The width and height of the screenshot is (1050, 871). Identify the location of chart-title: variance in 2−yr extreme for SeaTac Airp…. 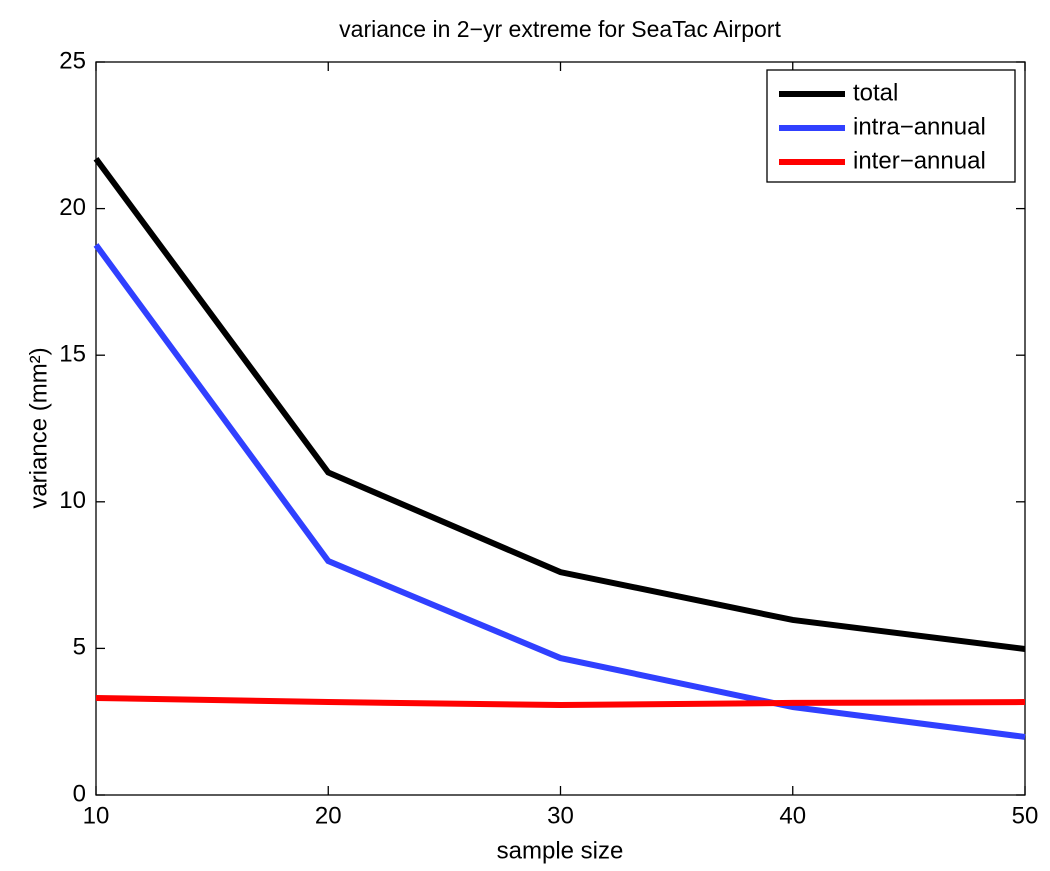
(560, 29).